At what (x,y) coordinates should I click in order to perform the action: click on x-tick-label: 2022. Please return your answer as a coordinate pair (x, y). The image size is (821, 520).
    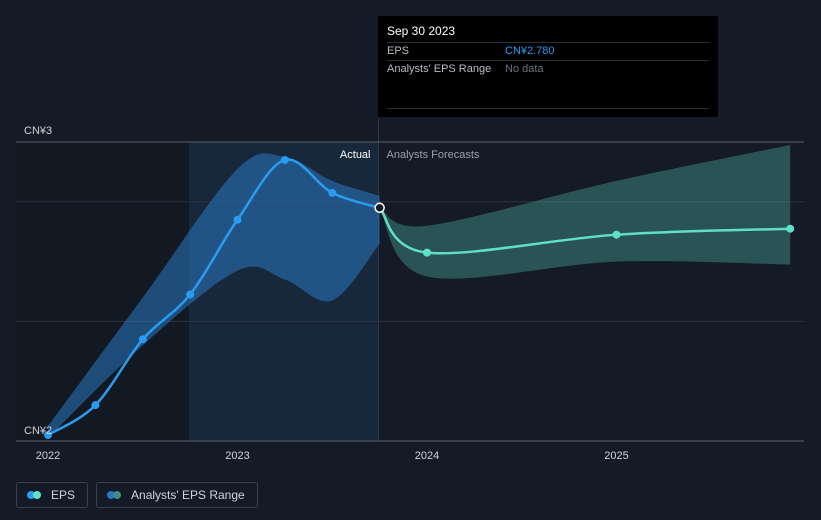
    Looking at the image, I should click on (48, 456).